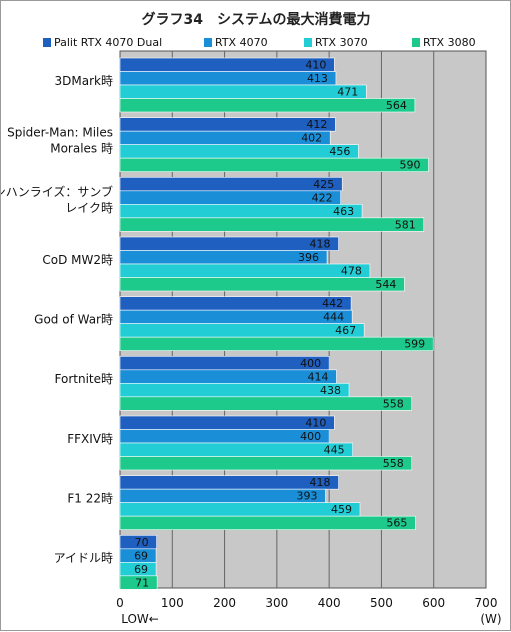  Describe the element at coordinates (306, 603) in the screenshot. I see `x-axis-ticks: 0 100 200 300 400 500 600 700` at that location.